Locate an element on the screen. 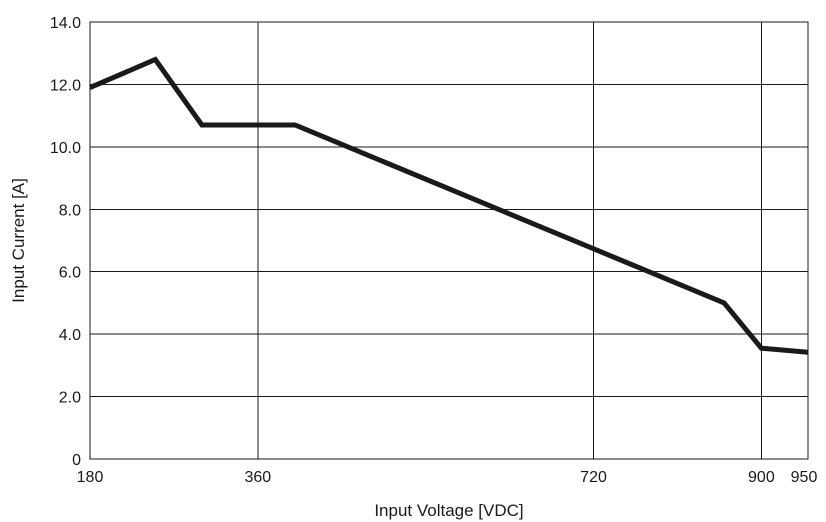  x-axis-title: Input Voltage [VDC] is located at coordinates (448, 510).